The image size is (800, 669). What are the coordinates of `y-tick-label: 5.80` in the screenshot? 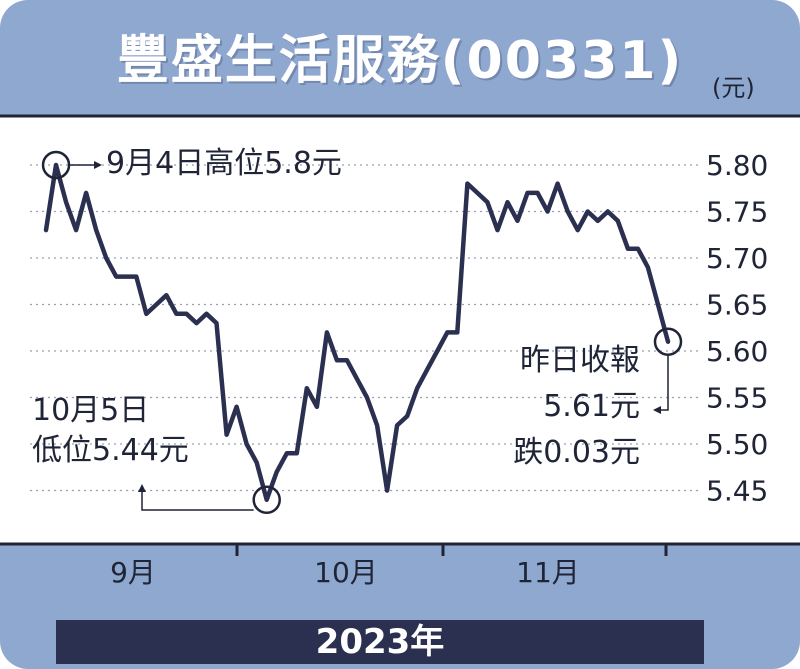 It's located at (737, 165).